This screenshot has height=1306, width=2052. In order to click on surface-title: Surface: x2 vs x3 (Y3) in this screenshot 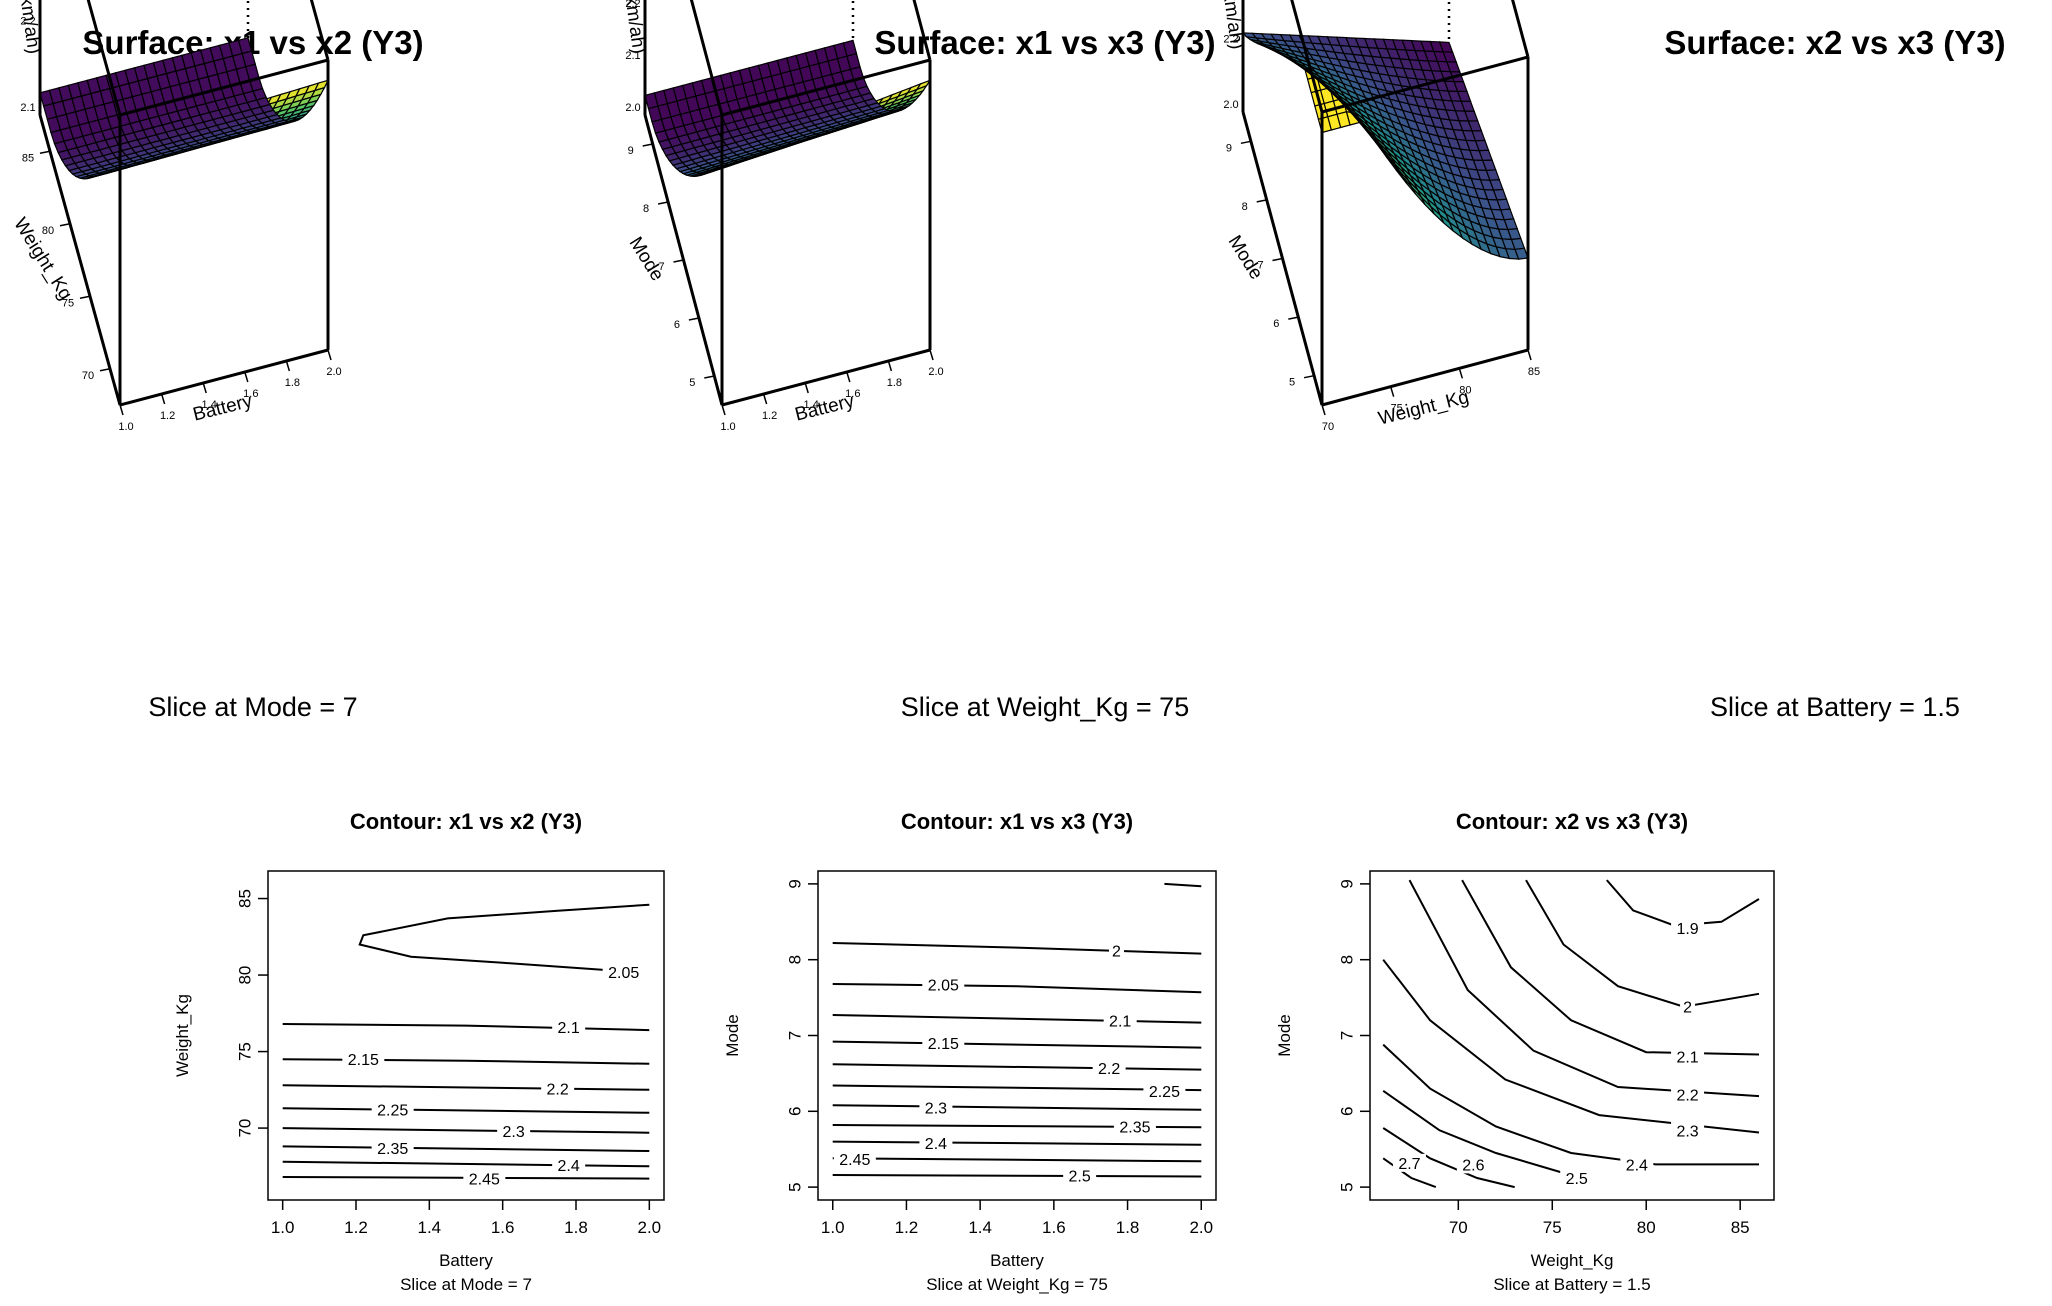, I will do `click(1834, 42)`.